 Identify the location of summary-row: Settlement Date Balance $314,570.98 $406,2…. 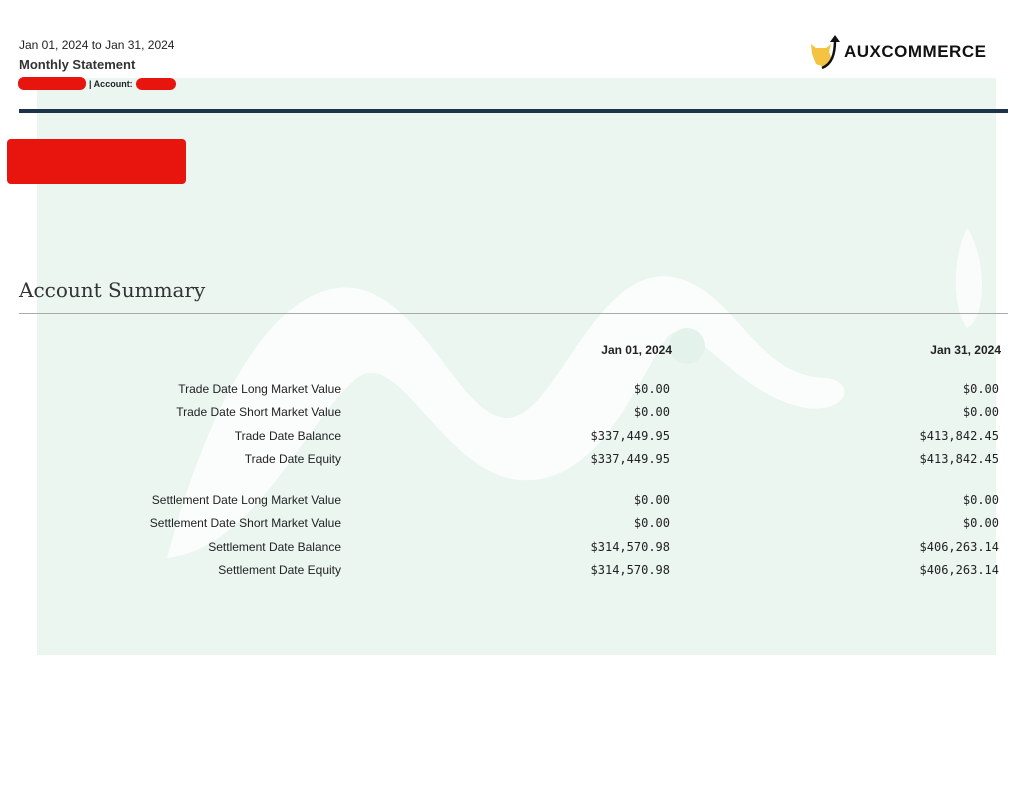
(512, 550).